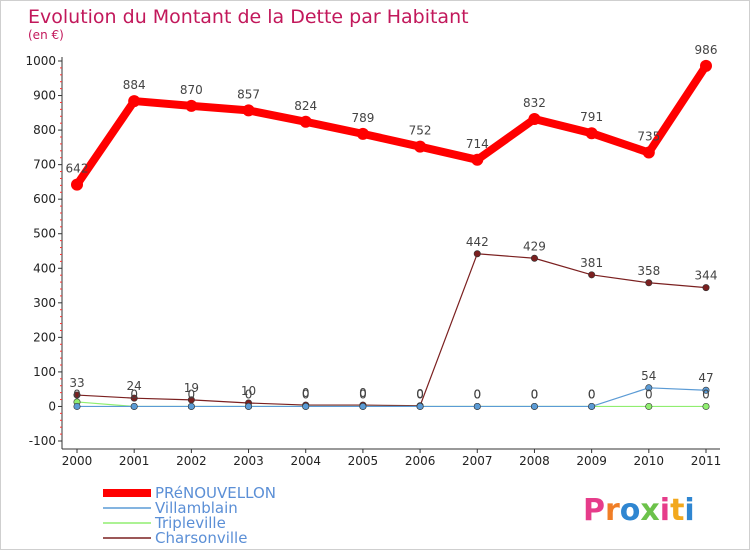 This screenshot has width=750, height=551. Describe the element at coordinates (191, 461) in the screenshot. I see `x-tick-label: 2002` at that location.